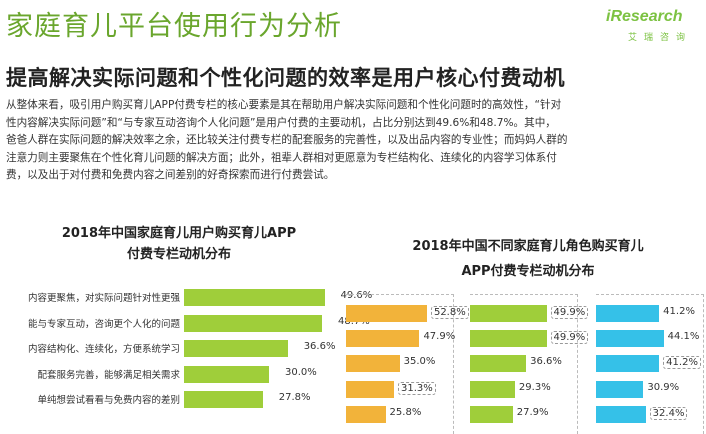 This screenshot has width=706, height=434. Describe the element at coordinates (108, 400) in the screenshot. I see `category-label: 单纯想尝试看看与免费内容的差别` at that location.